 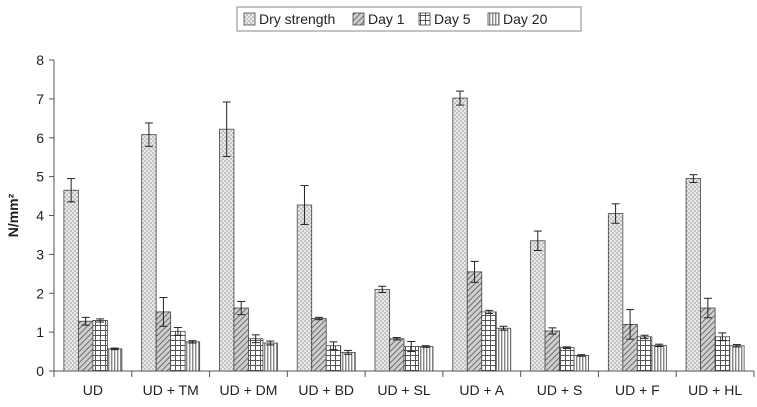 I want to click on y-tick-label: 2, so click(x=40, y=293).